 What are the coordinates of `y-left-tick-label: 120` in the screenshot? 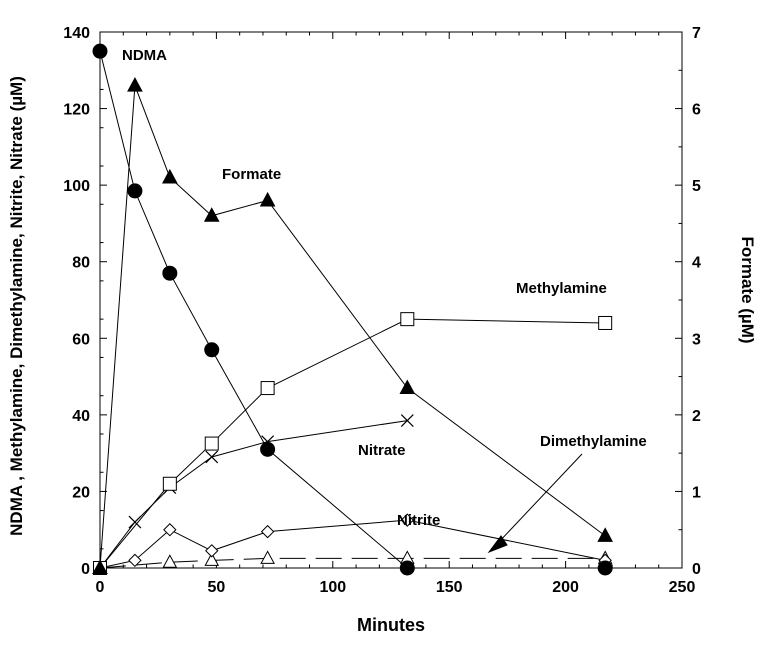 It's located at (76, 110).